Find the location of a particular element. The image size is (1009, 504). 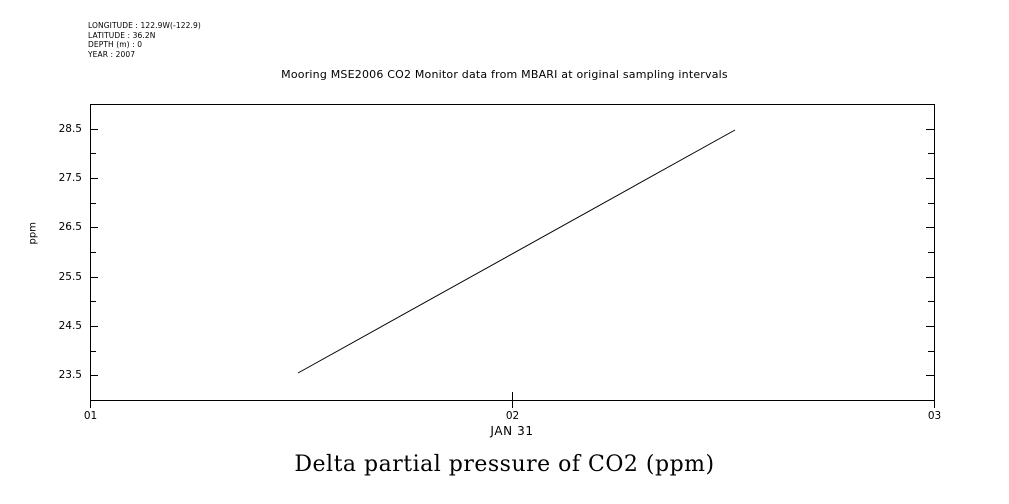

x-axis-title: JAN 31 is located at coordinates (512, 431).